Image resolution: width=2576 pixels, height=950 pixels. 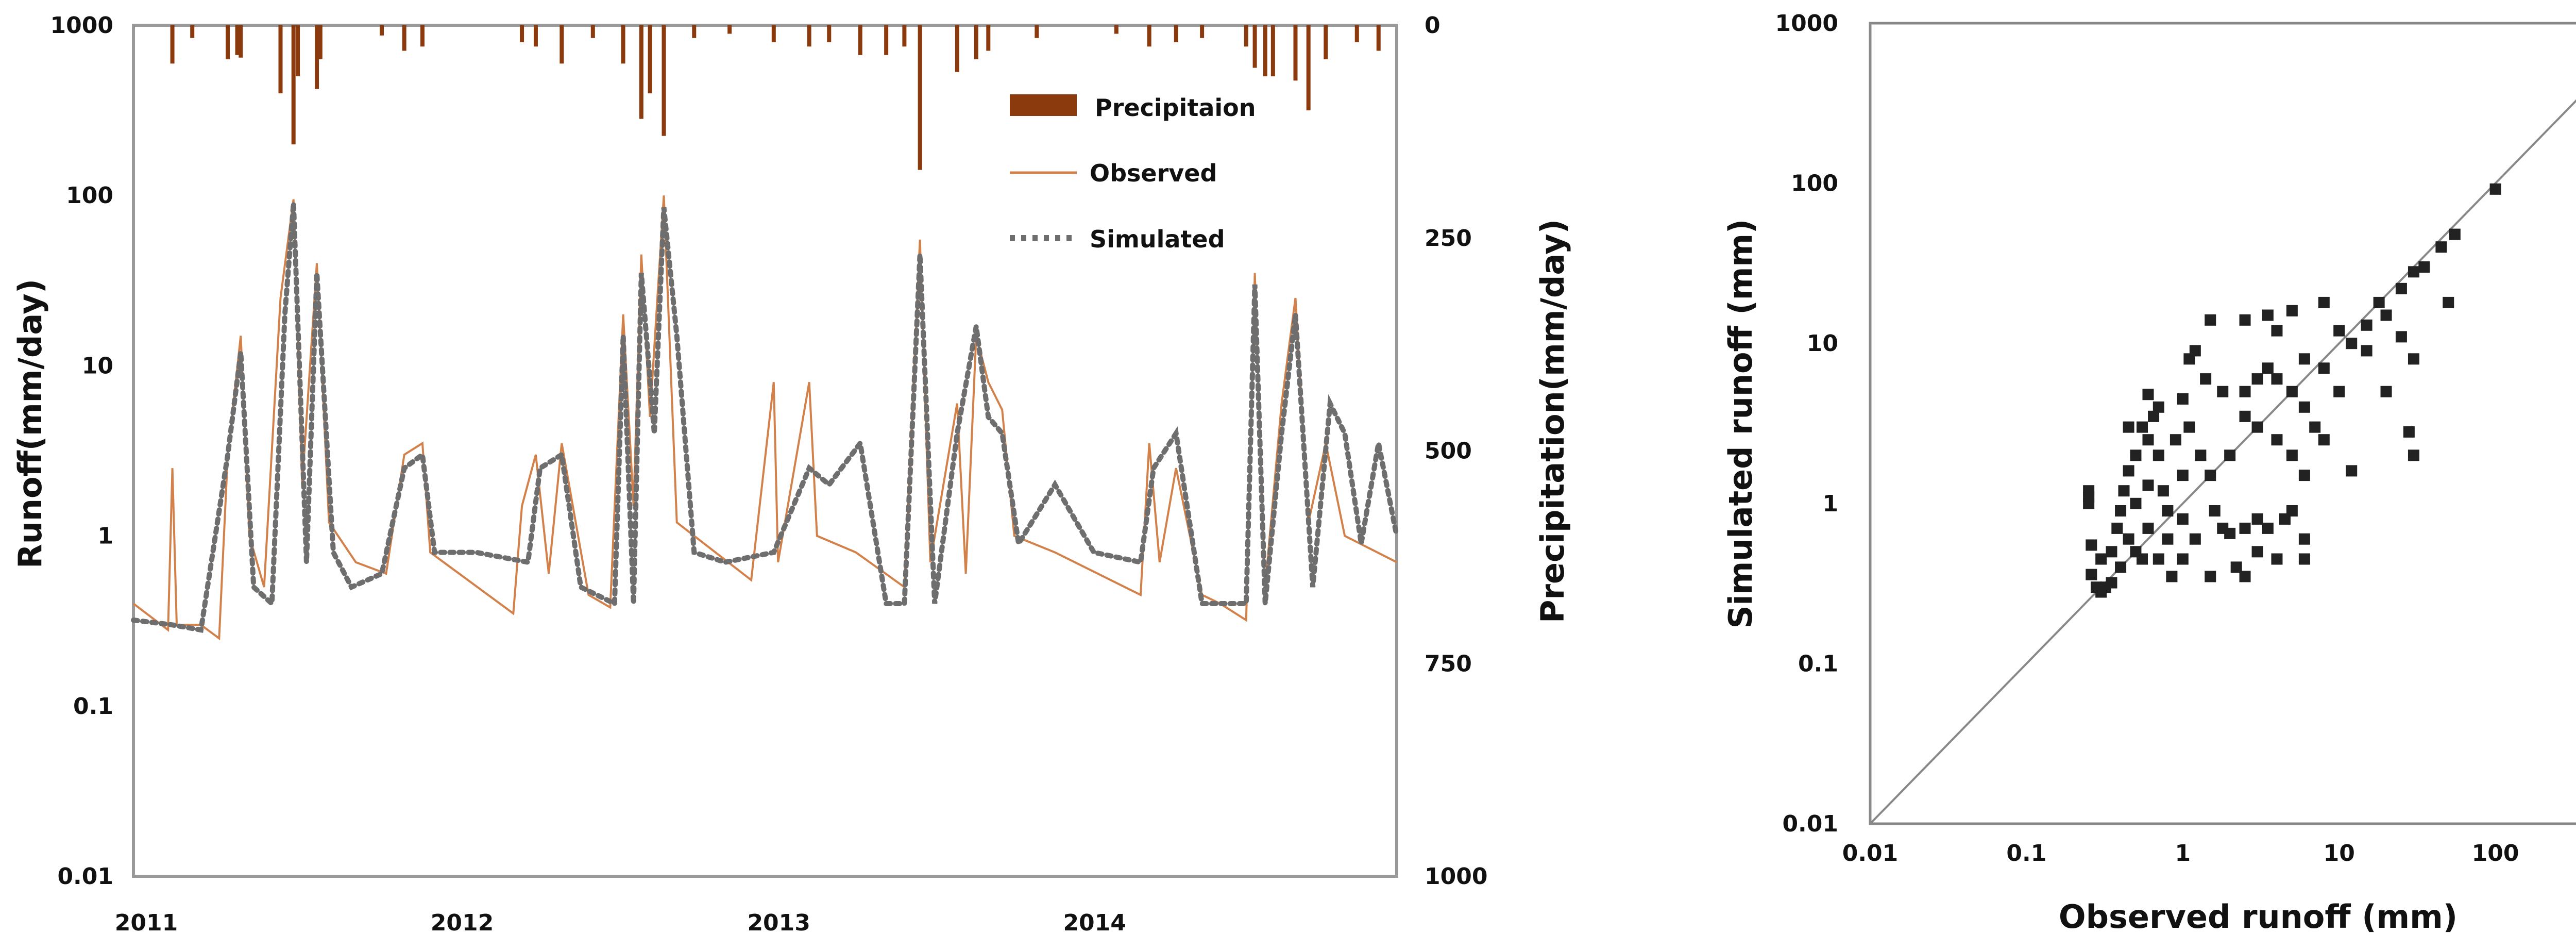 I want to click on legend-label-simulated: Simulated, so click(x=1157, y=239).